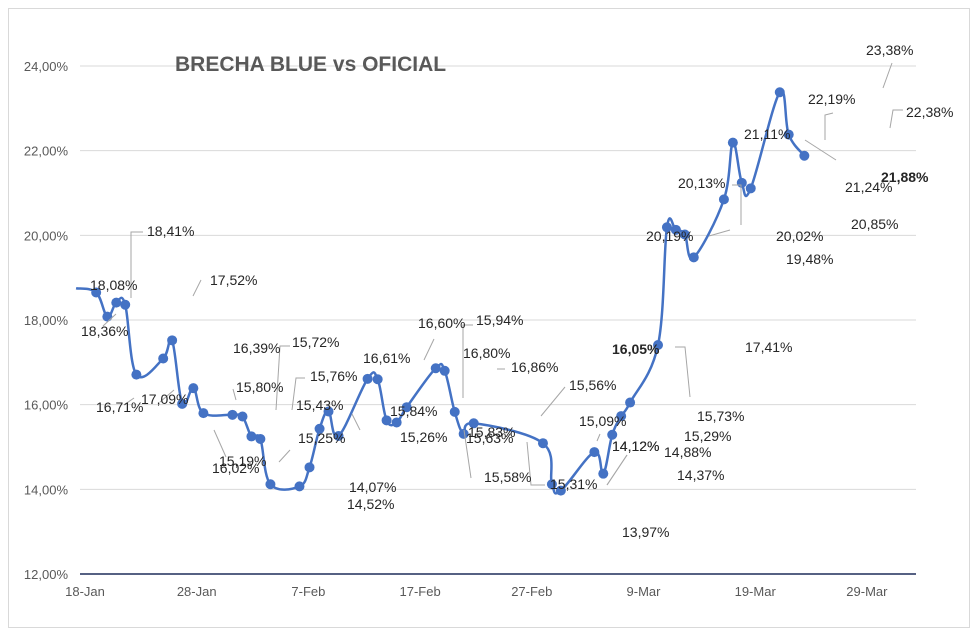 The height and width of the screenshot is (638, 980). I want to click on data-label: 18,36%, so click(104, 331).